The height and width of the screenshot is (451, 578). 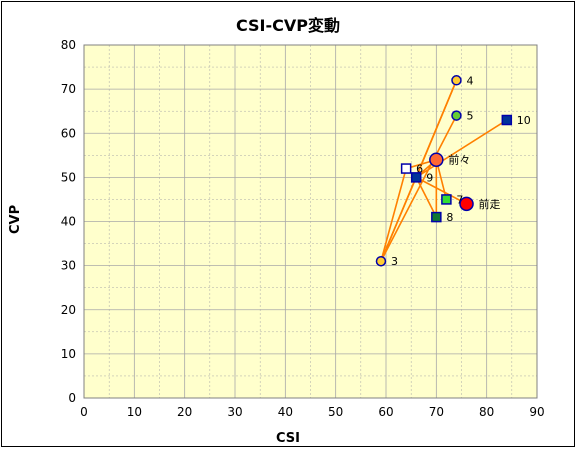 What do you see at coordinates (72, 398) in the screenshot?
I see `y-tick-label: 0` at bounding box center [72, 398].